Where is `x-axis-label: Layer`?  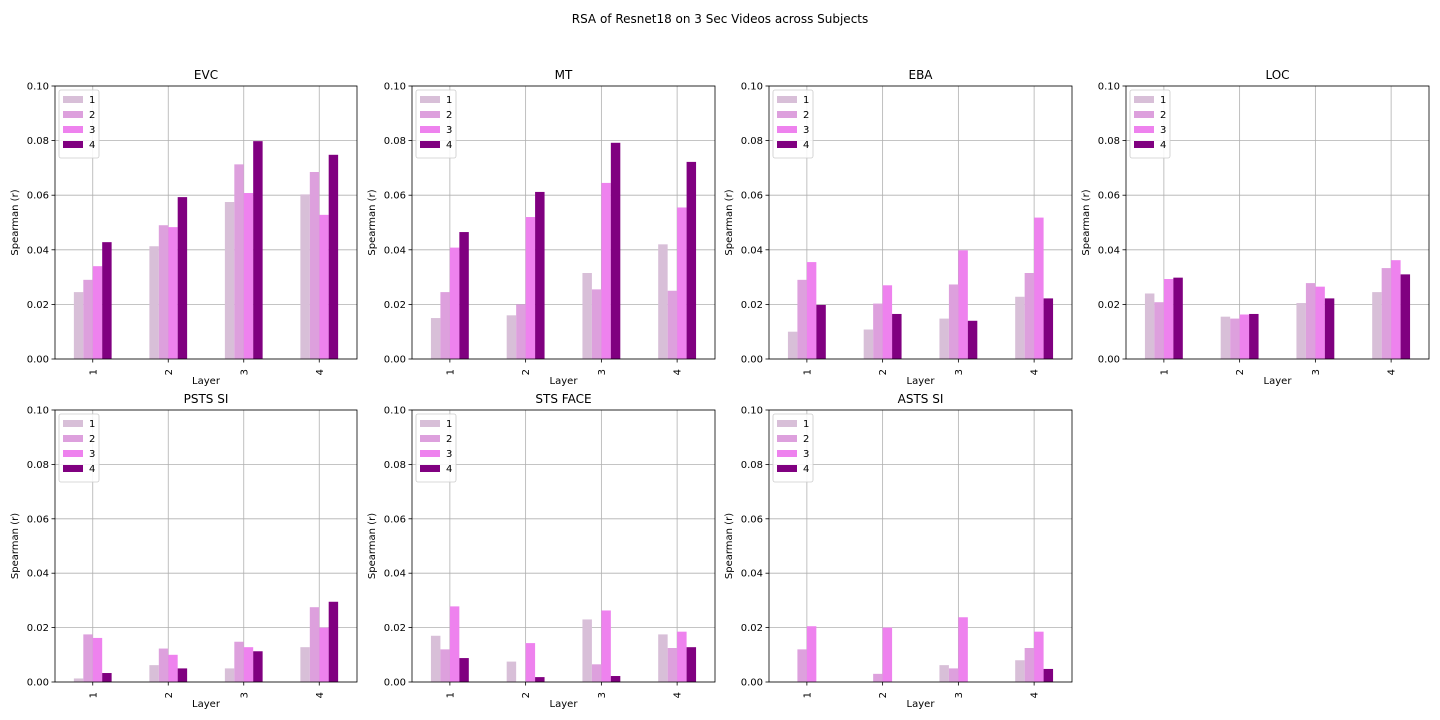
x-axis-label: Layer is located at coordinates (921, 381).